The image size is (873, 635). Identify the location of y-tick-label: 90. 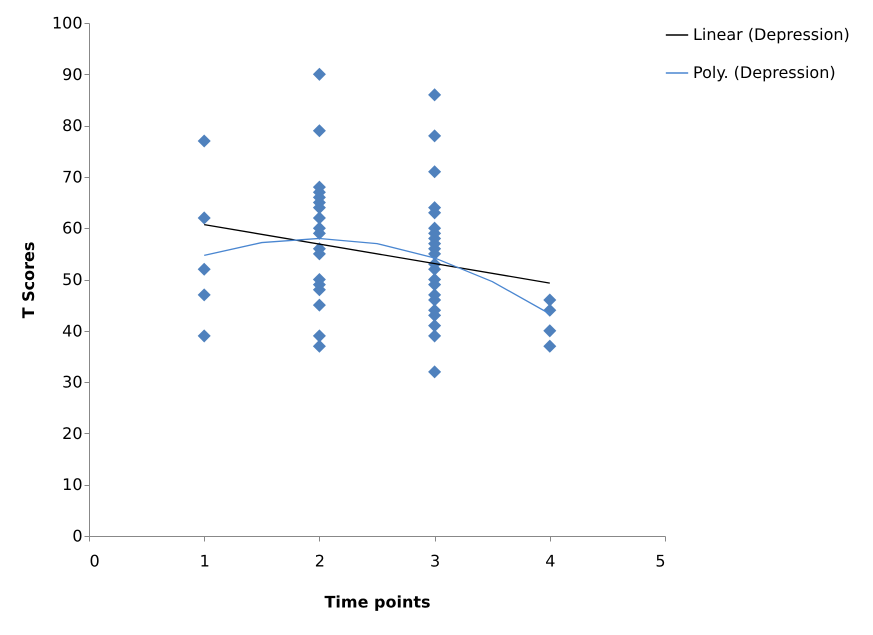
(72, 74).